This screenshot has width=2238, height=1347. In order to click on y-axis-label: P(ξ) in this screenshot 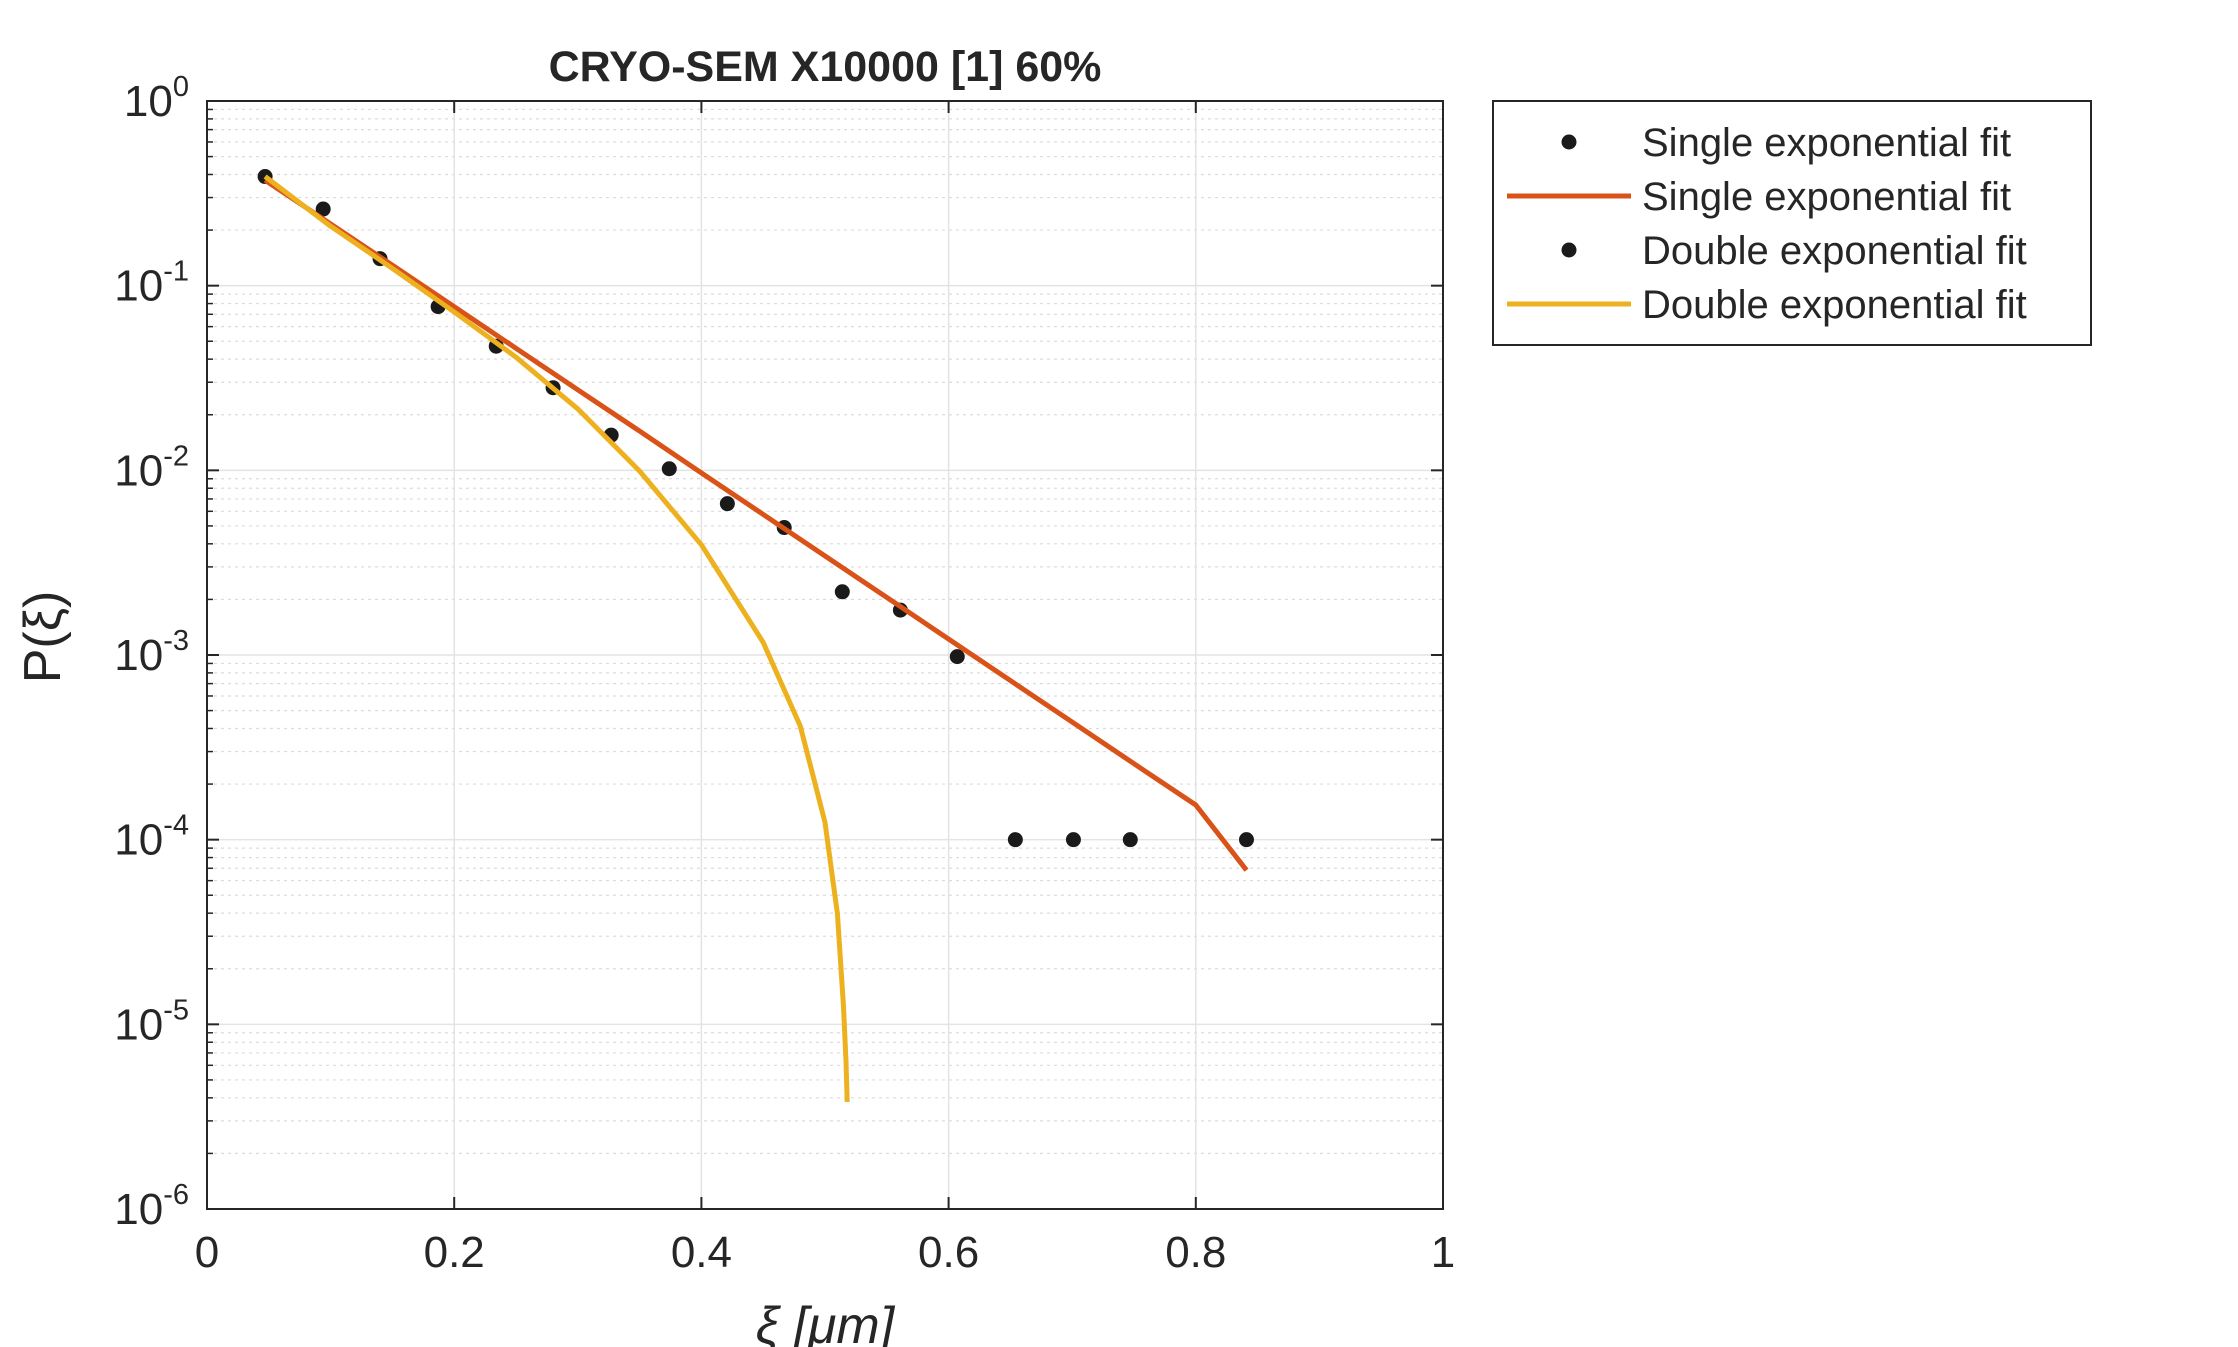, I will do `click(43, 637)`.